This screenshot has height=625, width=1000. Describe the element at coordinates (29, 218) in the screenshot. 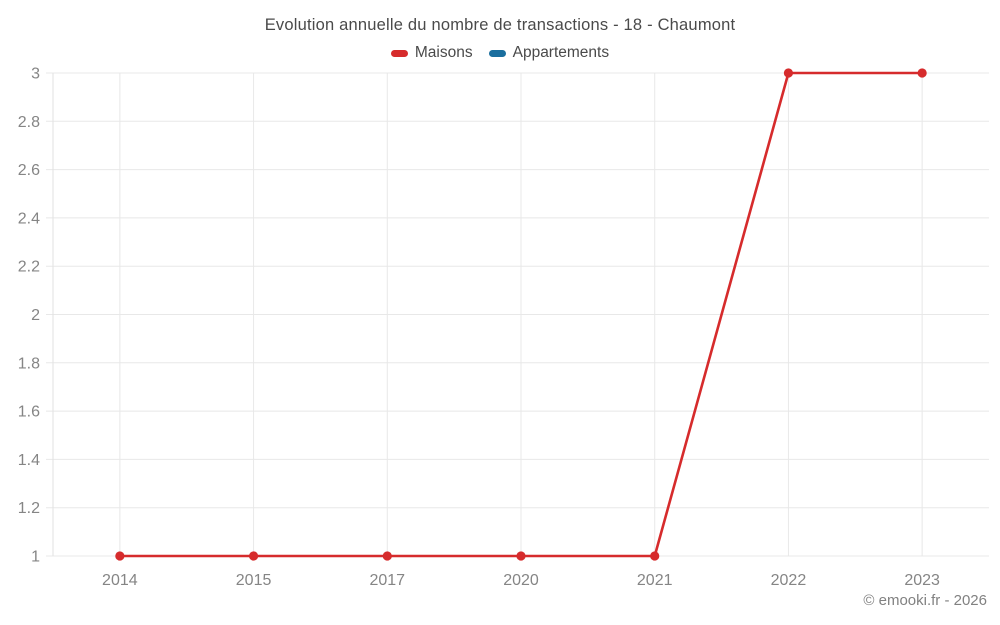

I see `y-tick-label: 2.4` at that location.